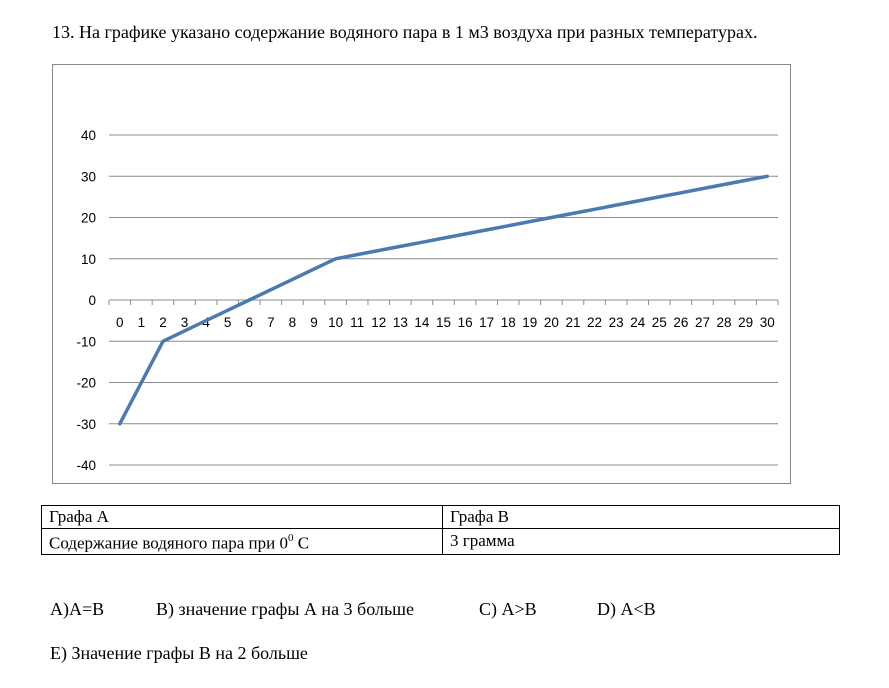 The width and height of the screenshot is (889, 688). I want to click on header-column-b: Графа В, so click(641, 517).